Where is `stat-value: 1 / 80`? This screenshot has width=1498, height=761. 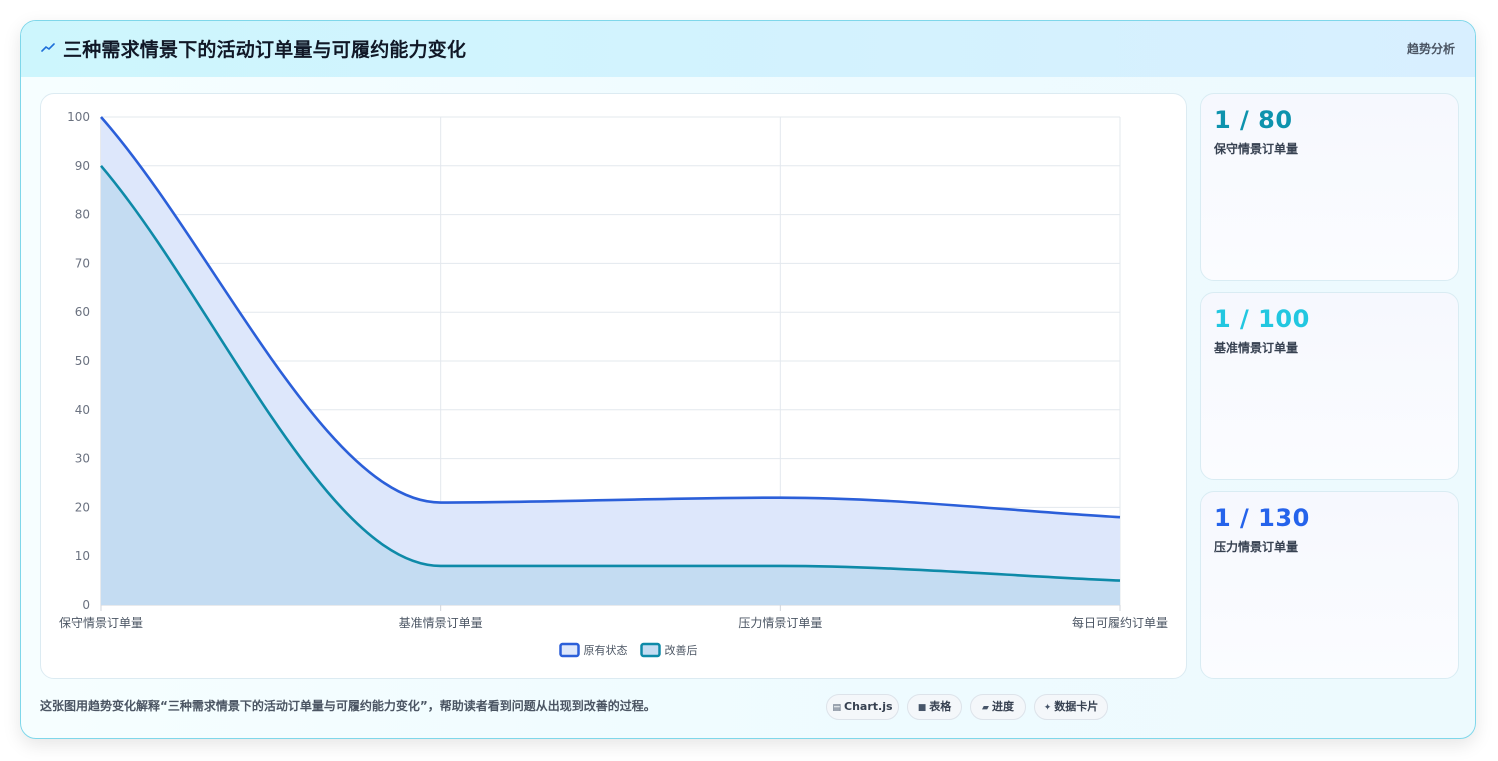 stat-value: 1 / 80 is located at coordinates (1253, 120).